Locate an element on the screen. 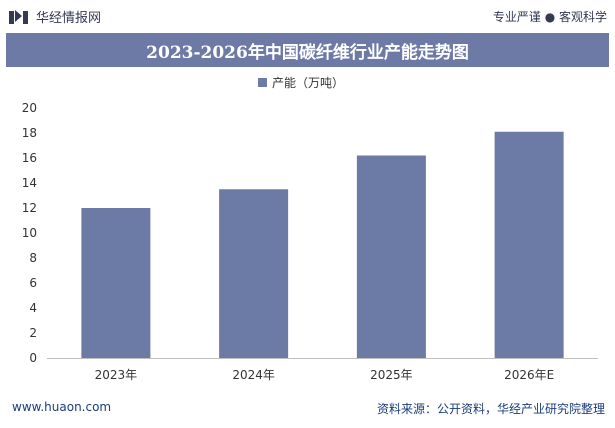  y-tick-label: 8 is located at coordinates (33, 258).